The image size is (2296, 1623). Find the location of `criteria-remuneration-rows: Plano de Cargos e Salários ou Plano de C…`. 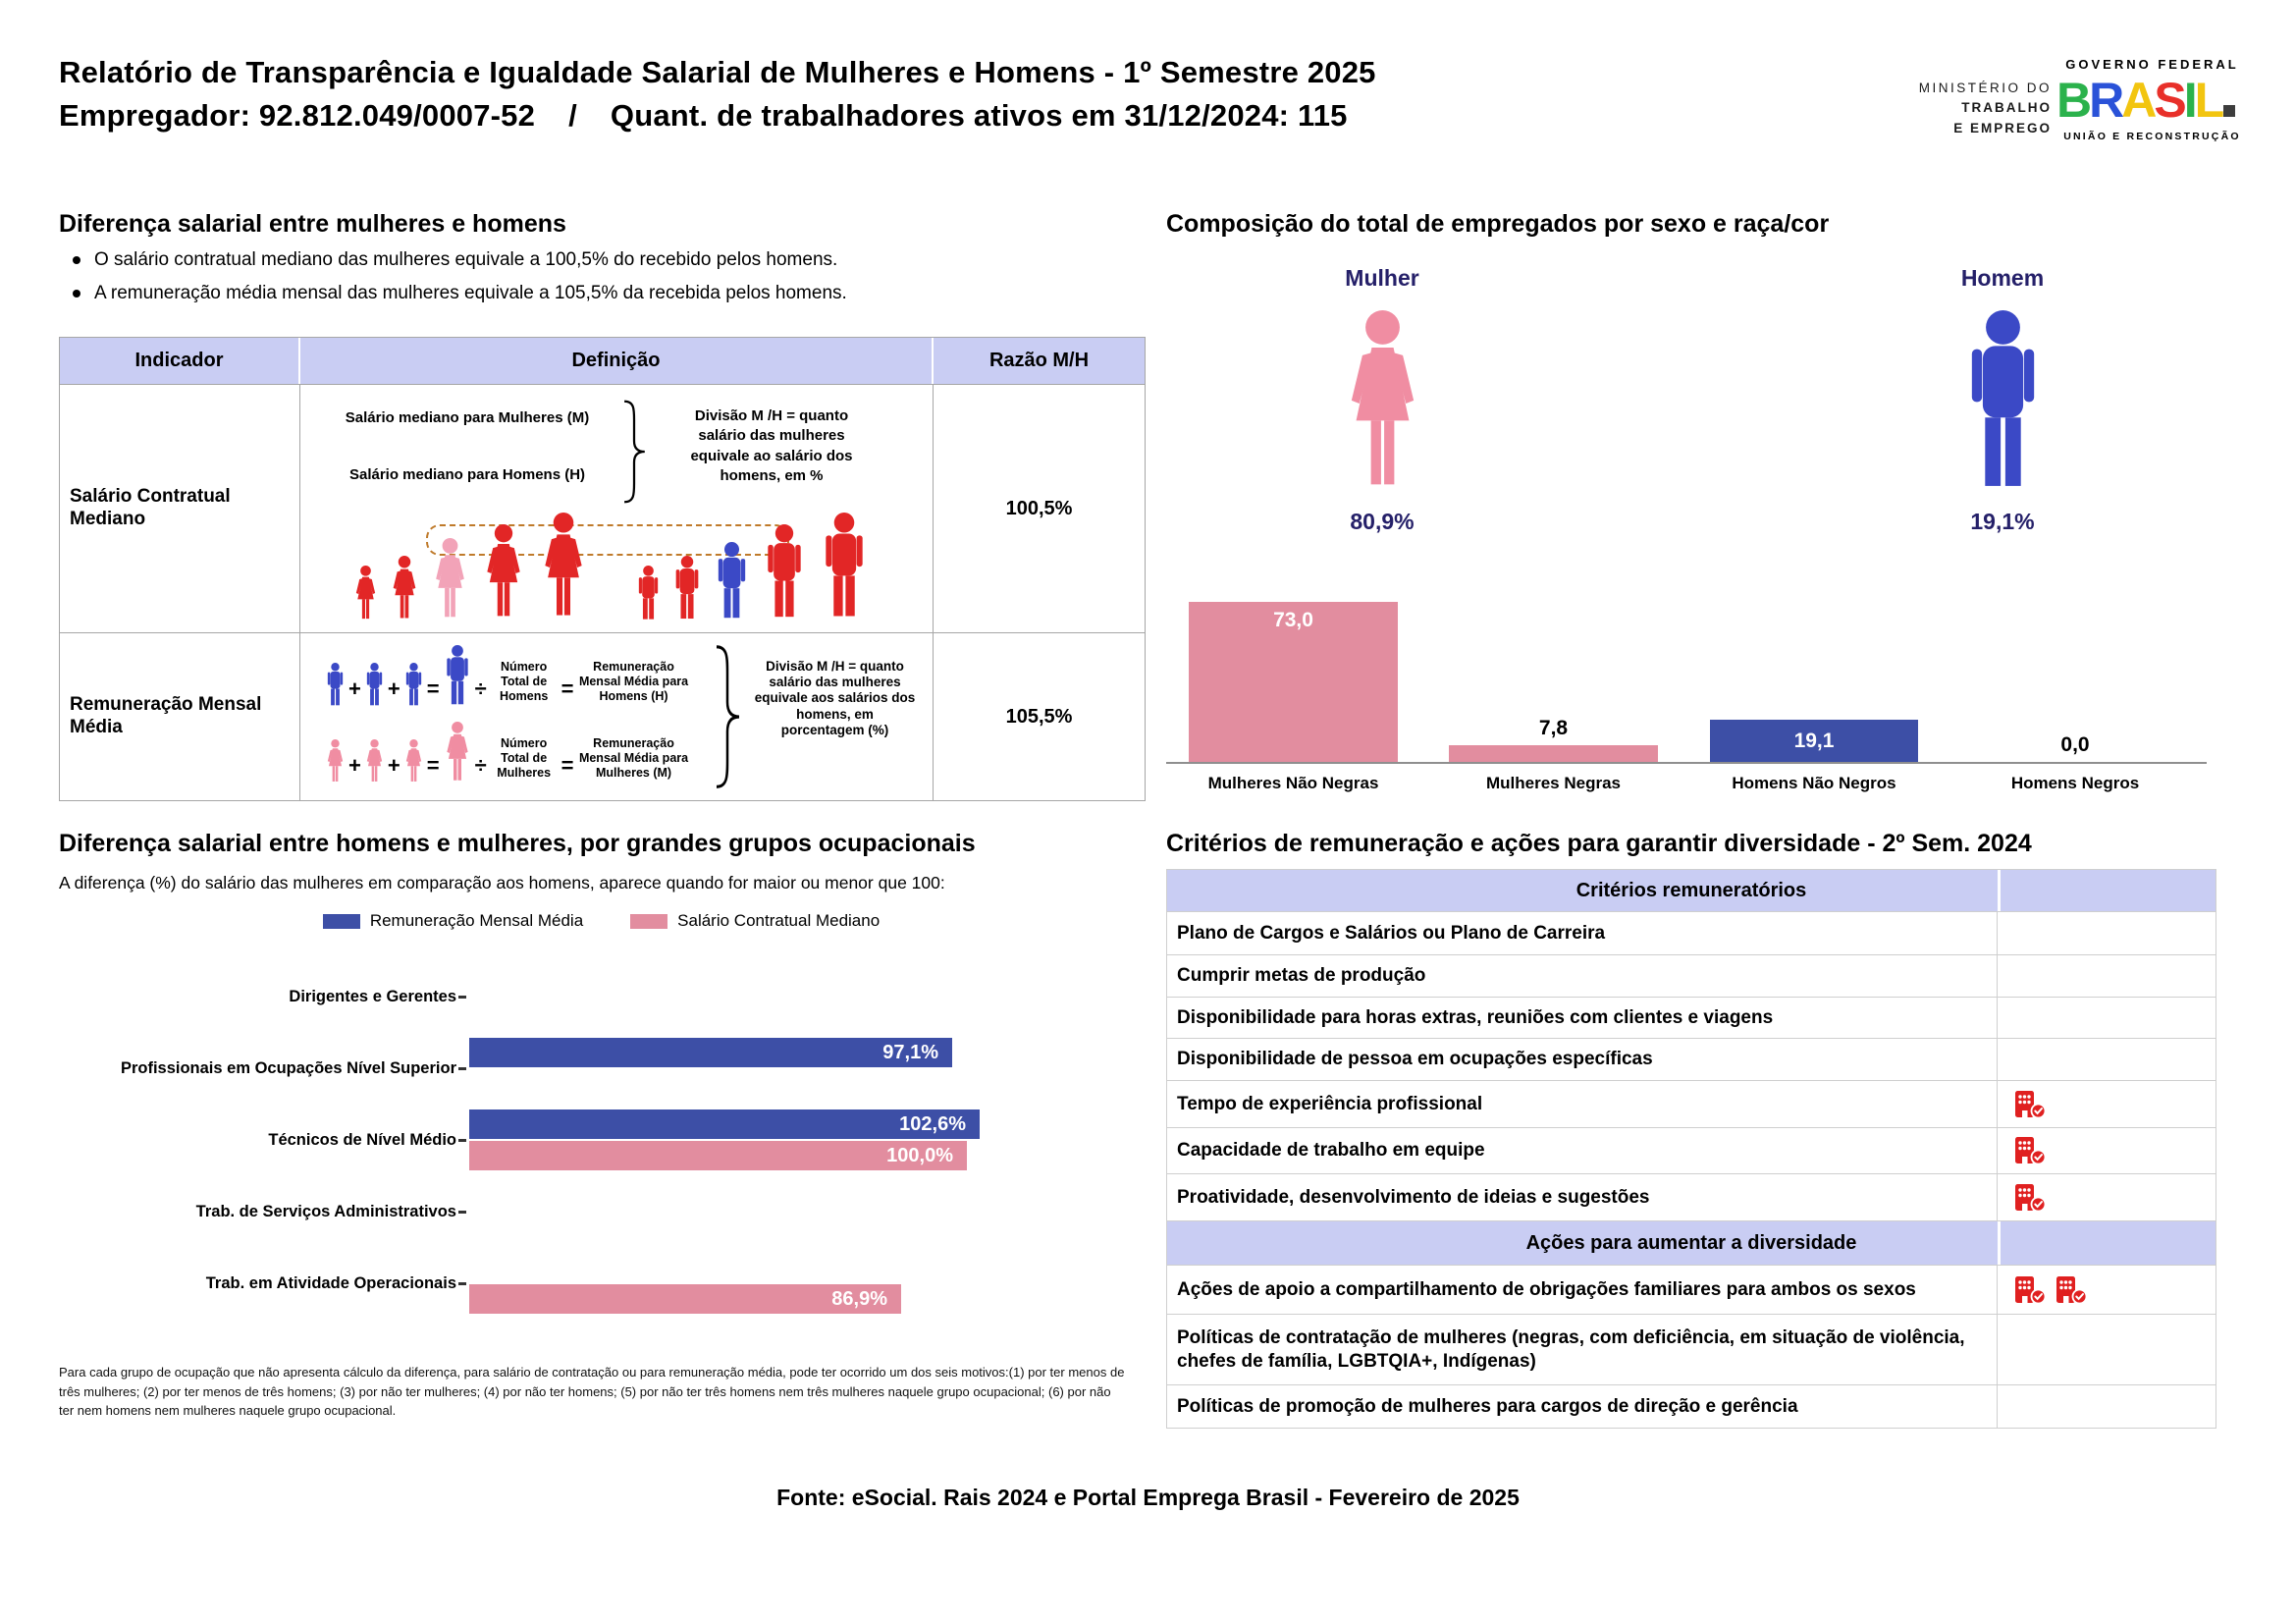

criteria-remuneration-rows: Plano de Cargos e Salários ou Plano de C… is located at coordinates (1691, 1065).